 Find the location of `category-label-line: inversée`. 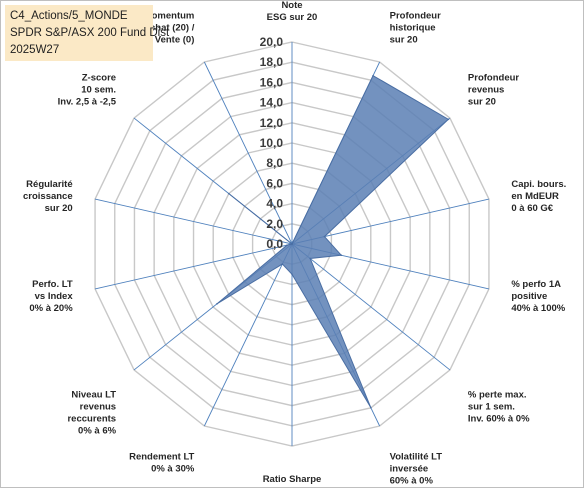

category-label-line: inversée is located at coordinates (409, 469).